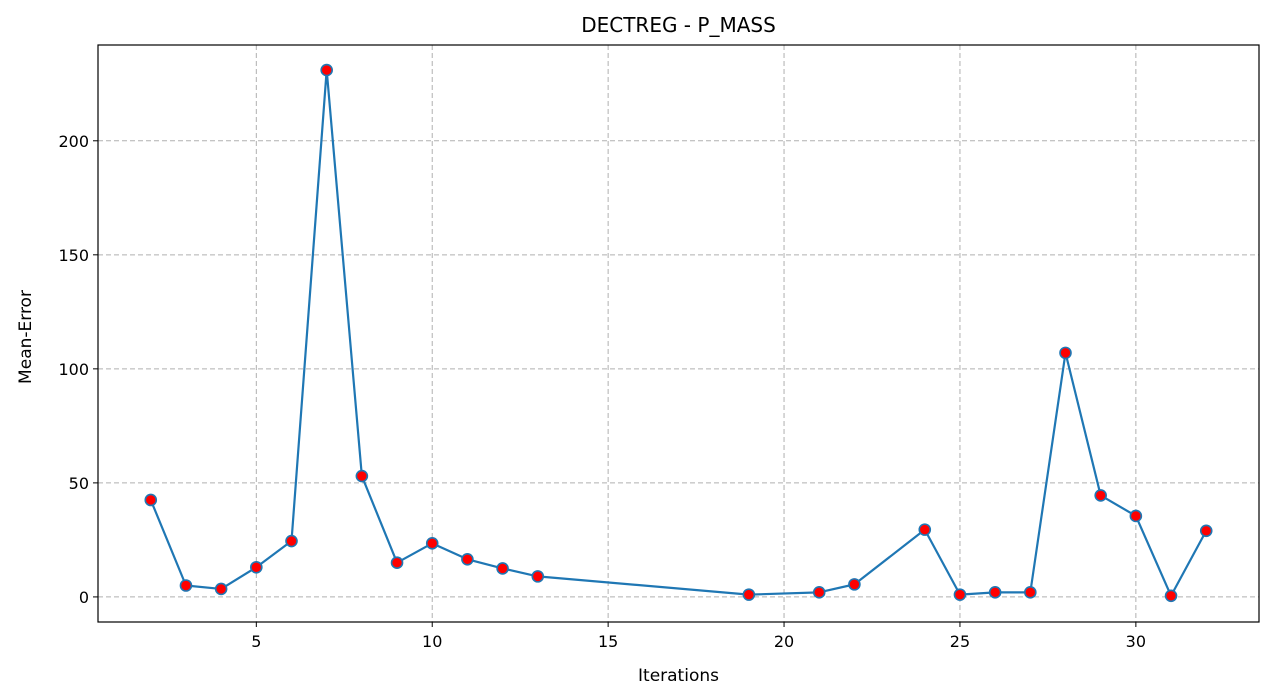 This screenshot has width=1275, height=700. What do you see at coordinates (84, 597) in the screenshot?
I see `y-tick-label: 0` at bounding box center [84, 597].